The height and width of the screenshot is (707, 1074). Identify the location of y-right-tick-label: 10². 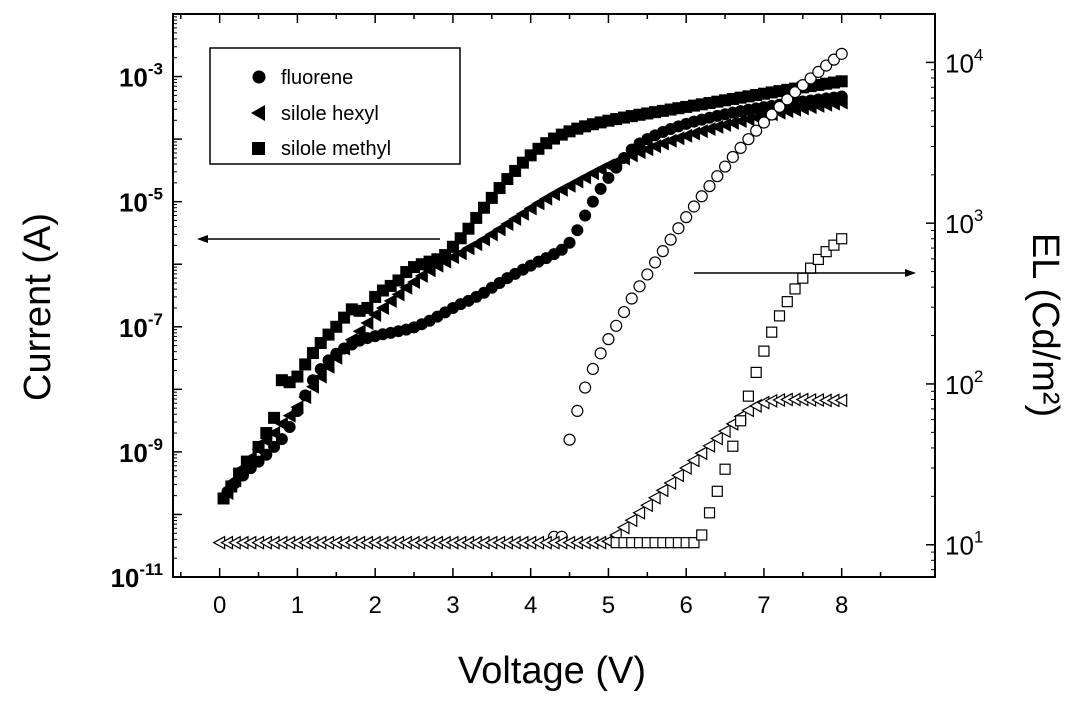
(964, 383).